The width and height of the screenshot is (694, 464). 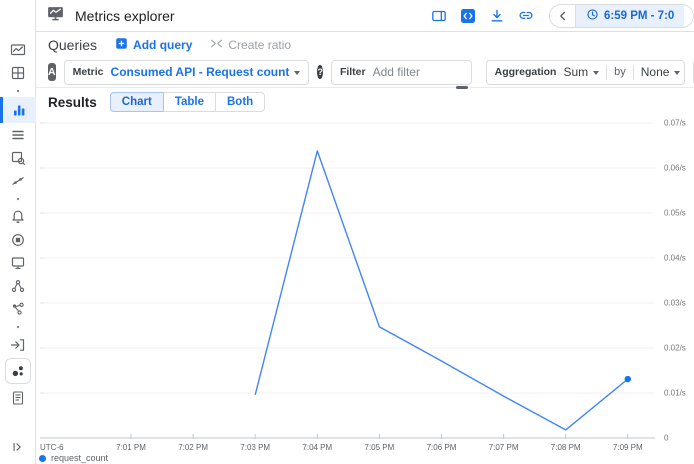 What do you see at coordinates (576, 72) in the screenshot?
I see `aggregation-value: Sum` at bounding box center [576, 72].